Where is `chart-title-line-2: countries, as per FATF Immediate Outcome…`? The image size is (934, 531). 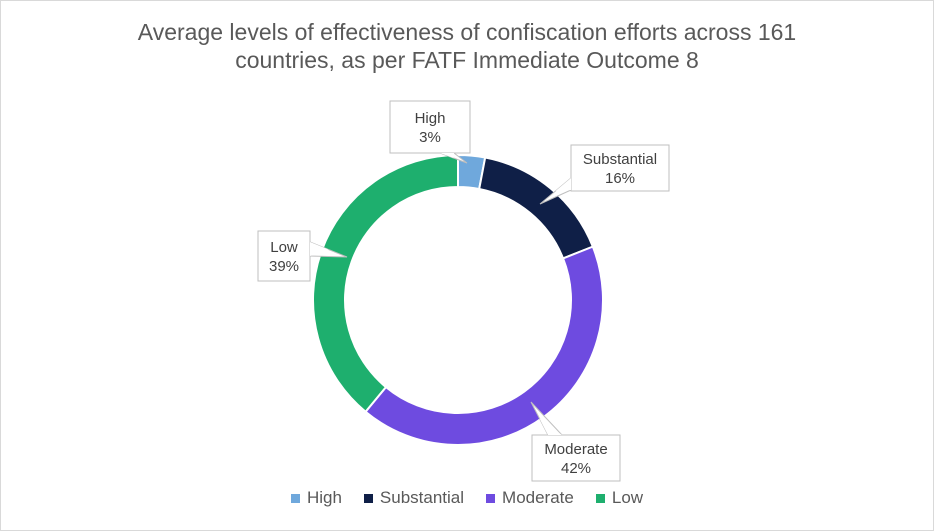 chart-title-line-2: countries, as per FATF Immediate Outcome… is located at coordinates (467, 60).